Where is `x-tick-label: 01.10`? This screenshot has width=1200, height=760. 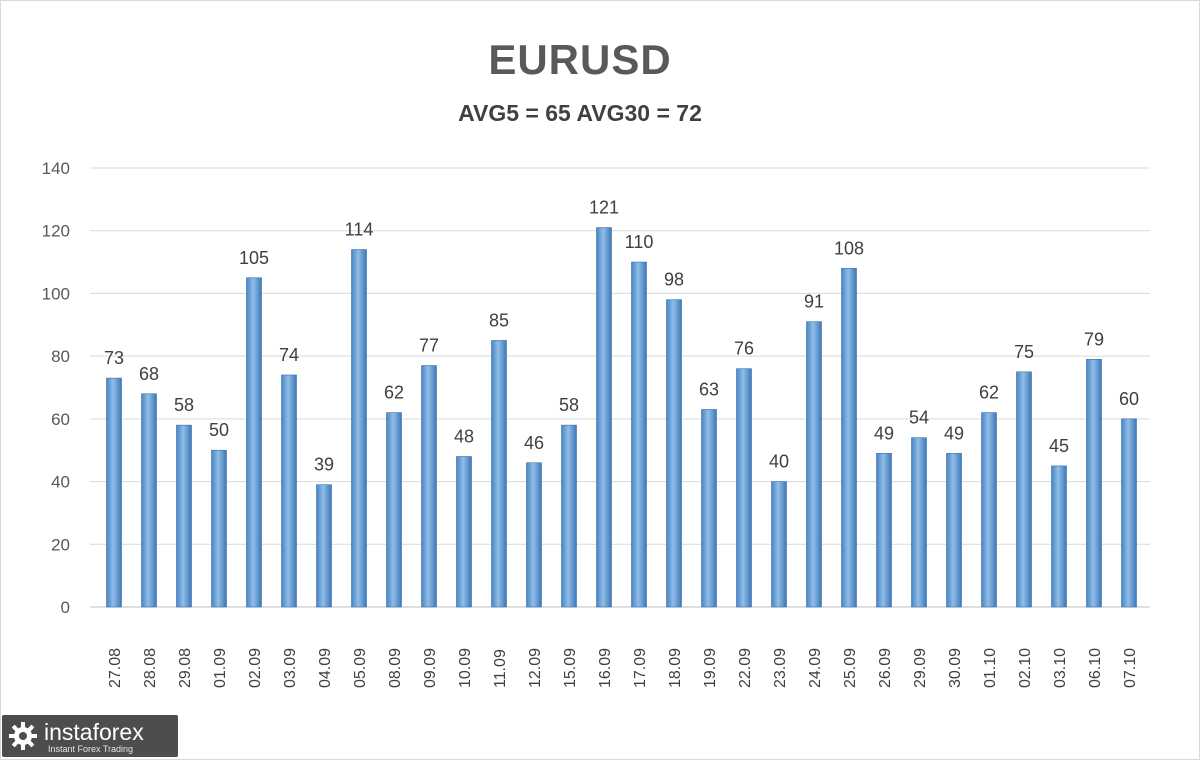 x-tick-label: 01.10 is located at coordinates (990, 668).